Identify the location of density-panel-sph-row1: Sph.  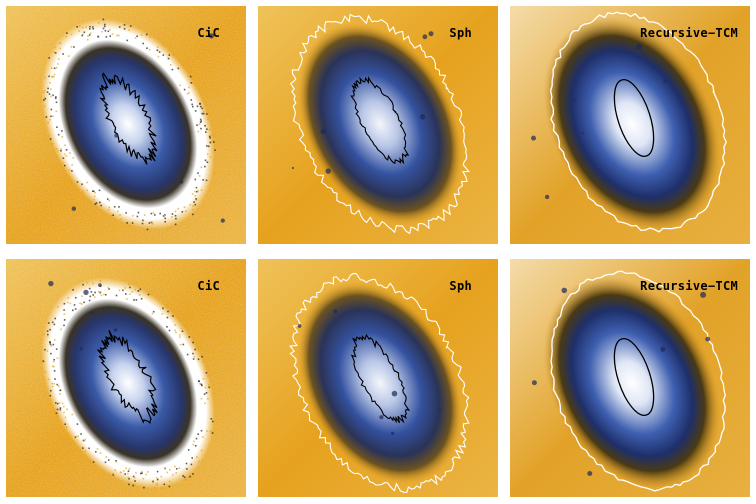
(378, 125).